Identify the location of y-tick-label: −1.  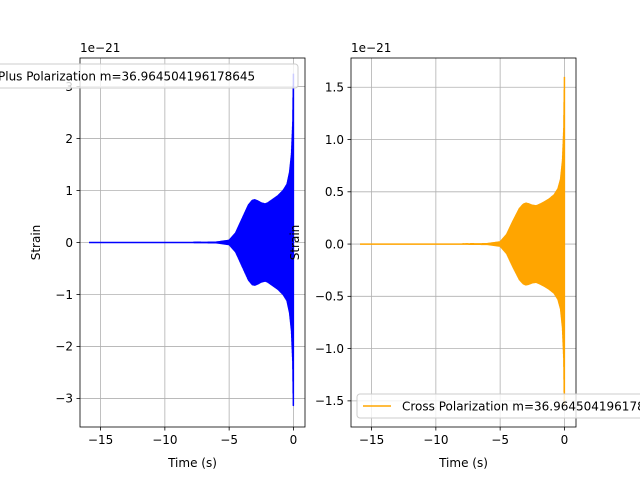
(64, 295).